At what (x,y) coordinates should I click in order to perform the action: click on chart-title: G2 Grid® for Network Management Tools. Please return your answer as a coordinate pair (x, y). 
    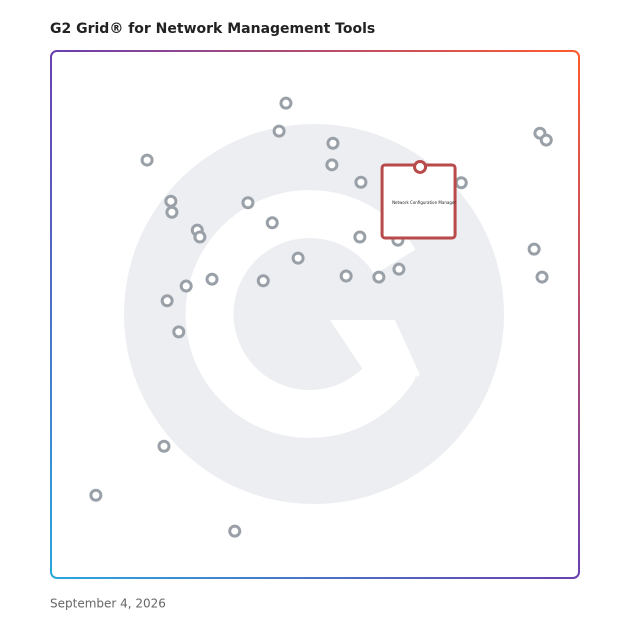
    Looking at the image, I should click on (212, 29).